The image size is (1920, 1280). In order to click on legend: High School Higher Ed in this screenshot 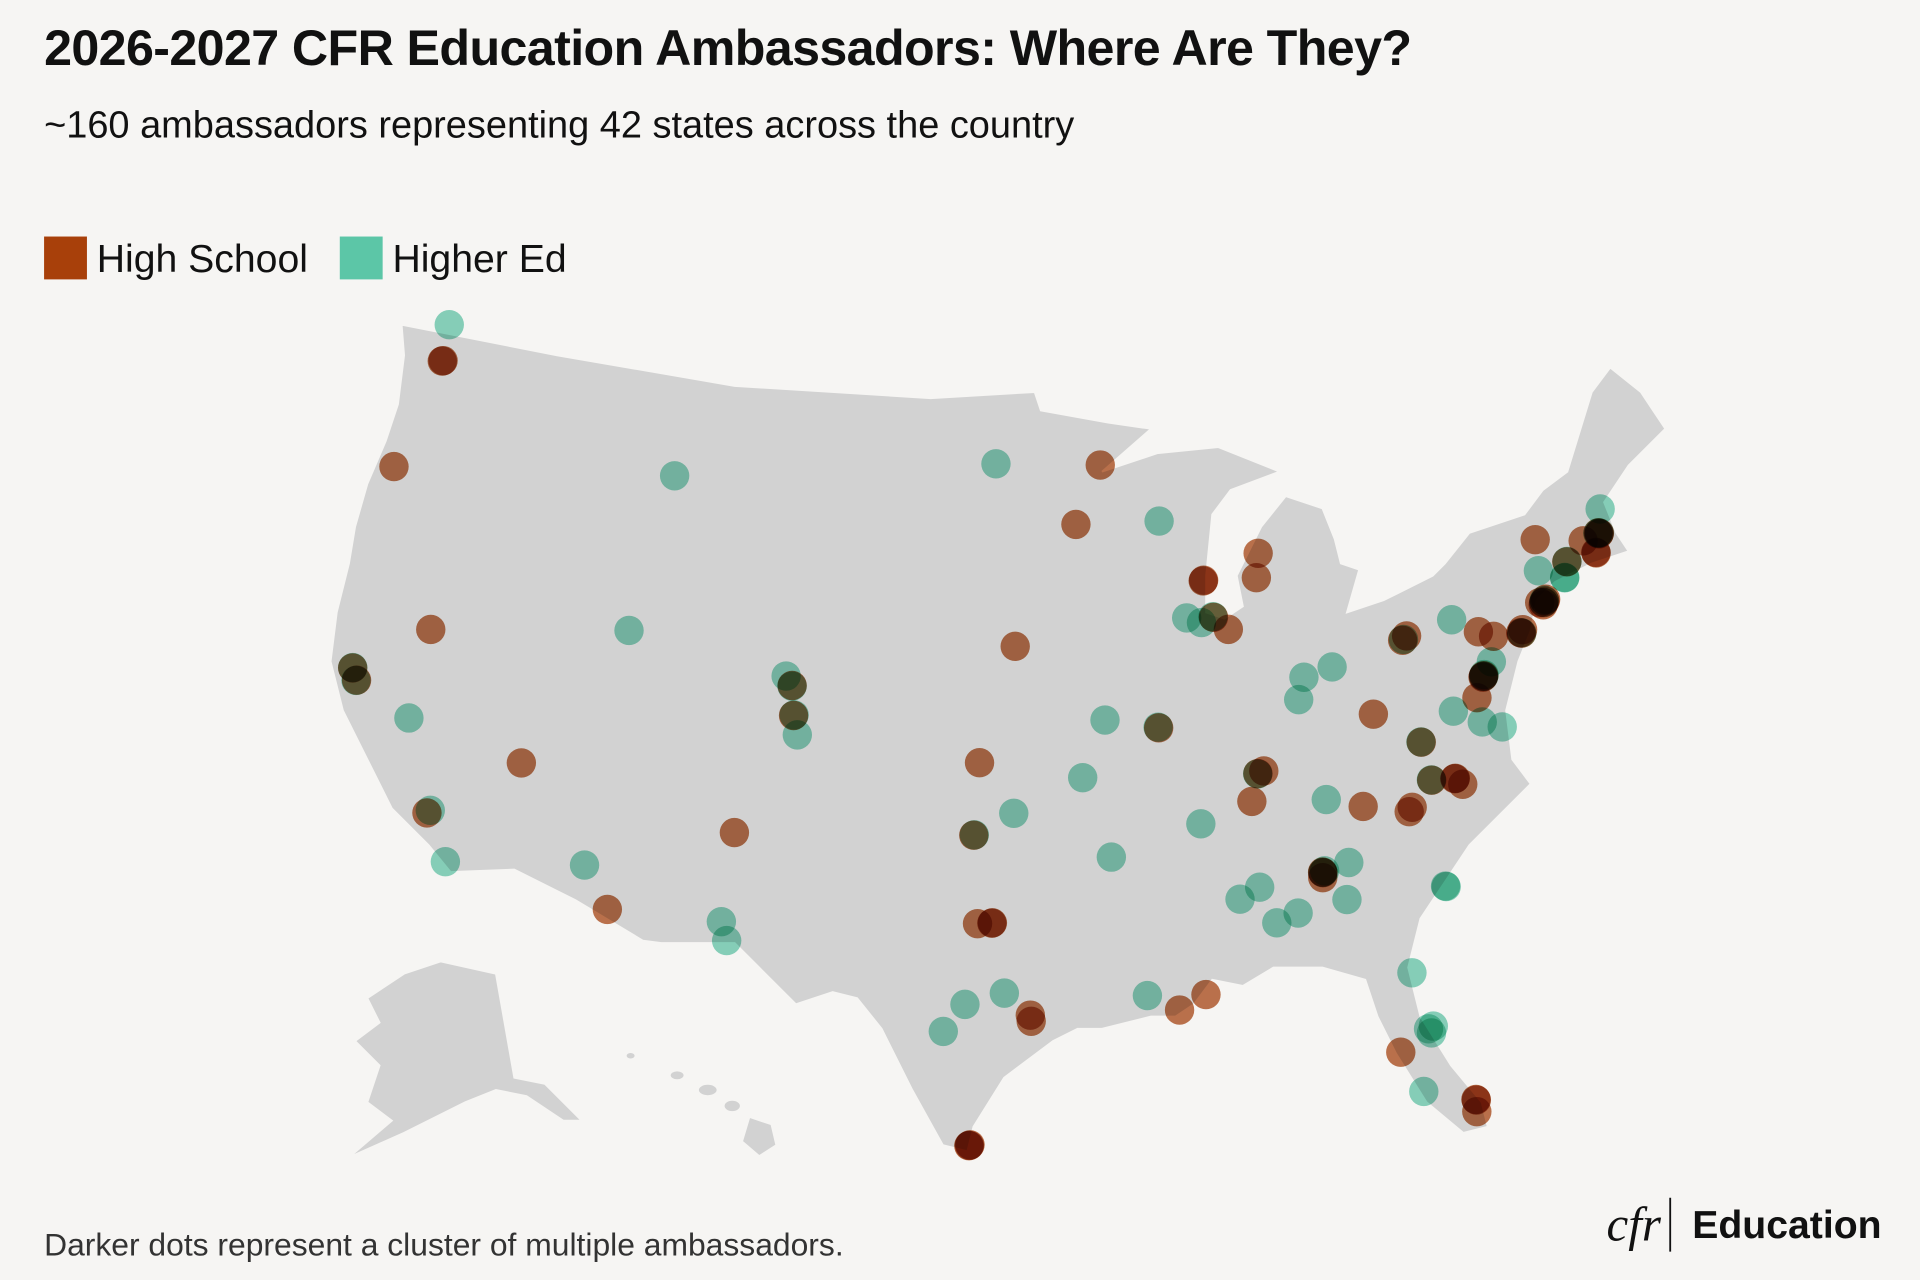, I will do `click(305, 258)`.